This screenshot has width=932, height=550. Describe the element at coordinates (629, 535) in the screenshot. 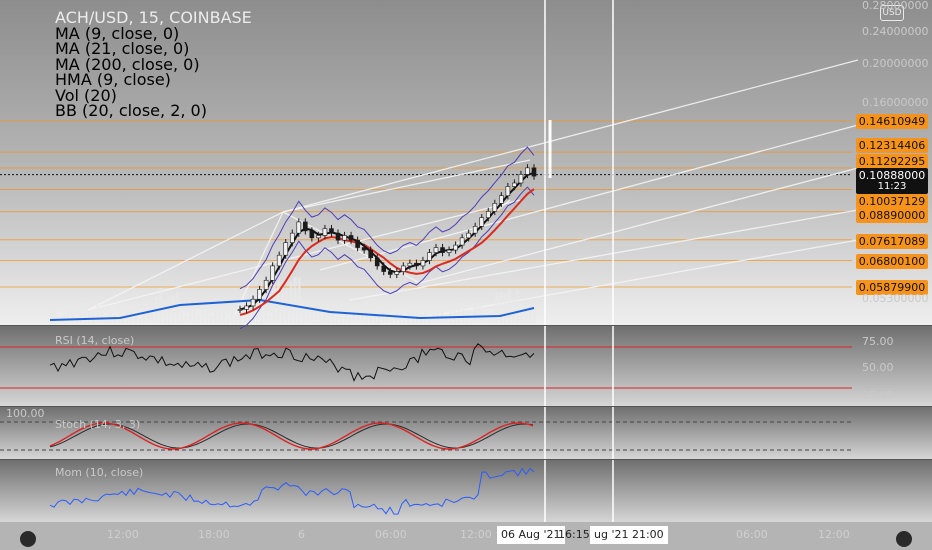

I see `time-highlight: ug '21 21:00` at that location.